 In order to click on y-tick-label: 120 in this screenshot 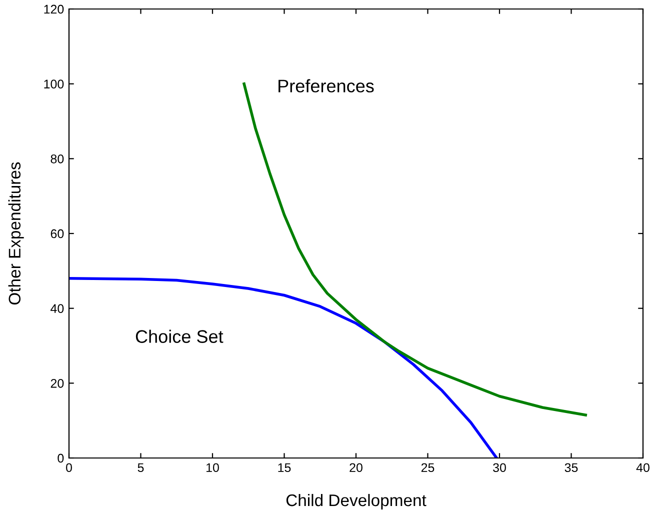, I will do `click(54, 9)`.